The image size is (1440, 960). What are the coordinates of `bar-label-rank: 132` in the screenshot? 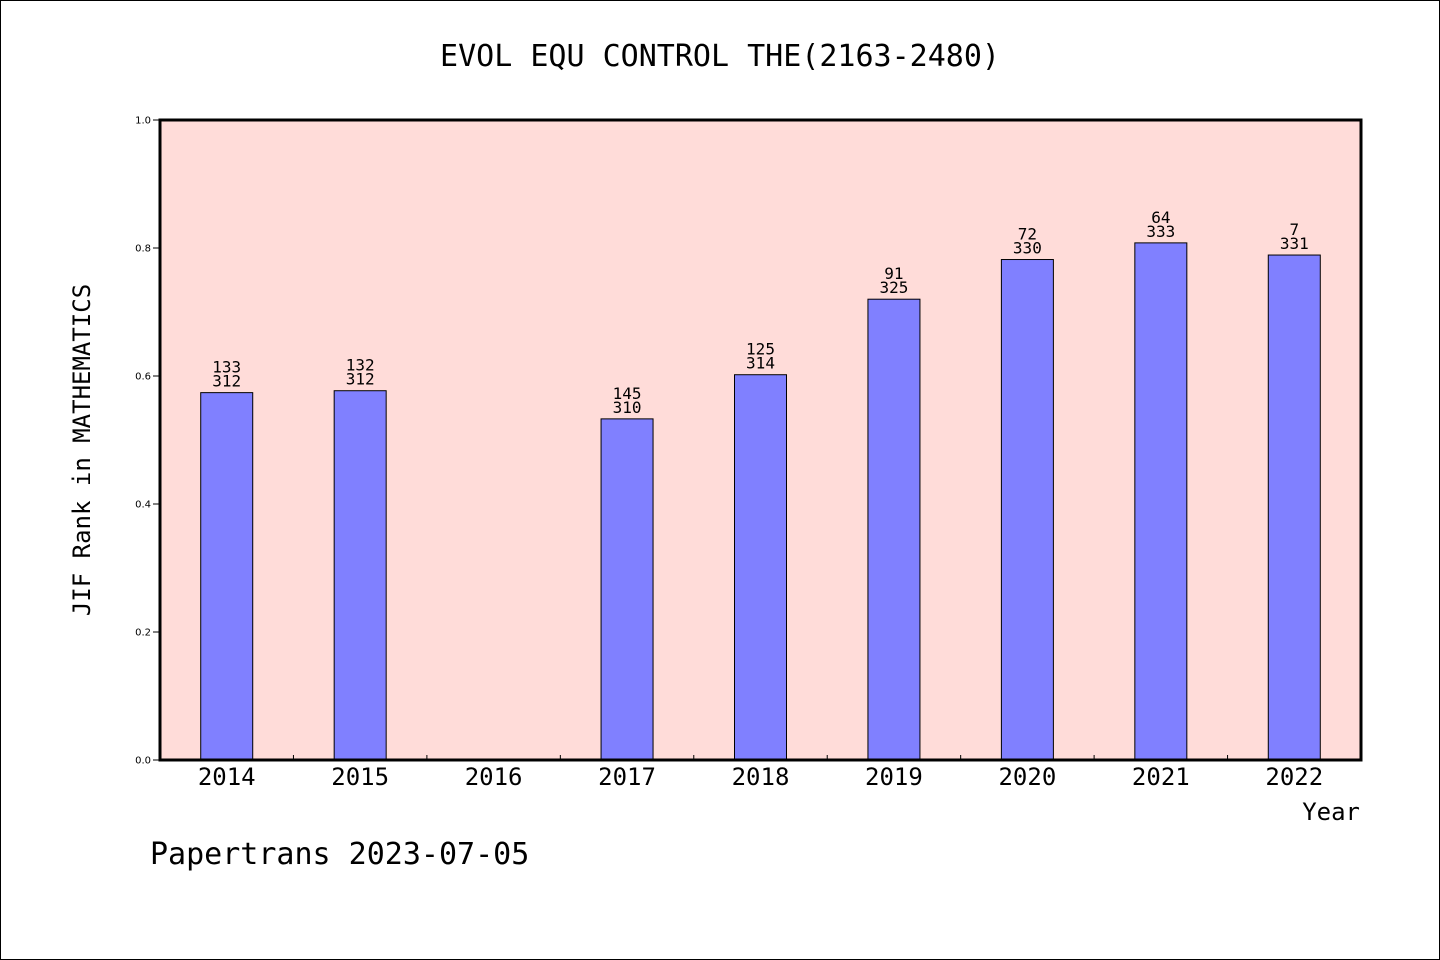 It's located at (360, 365).